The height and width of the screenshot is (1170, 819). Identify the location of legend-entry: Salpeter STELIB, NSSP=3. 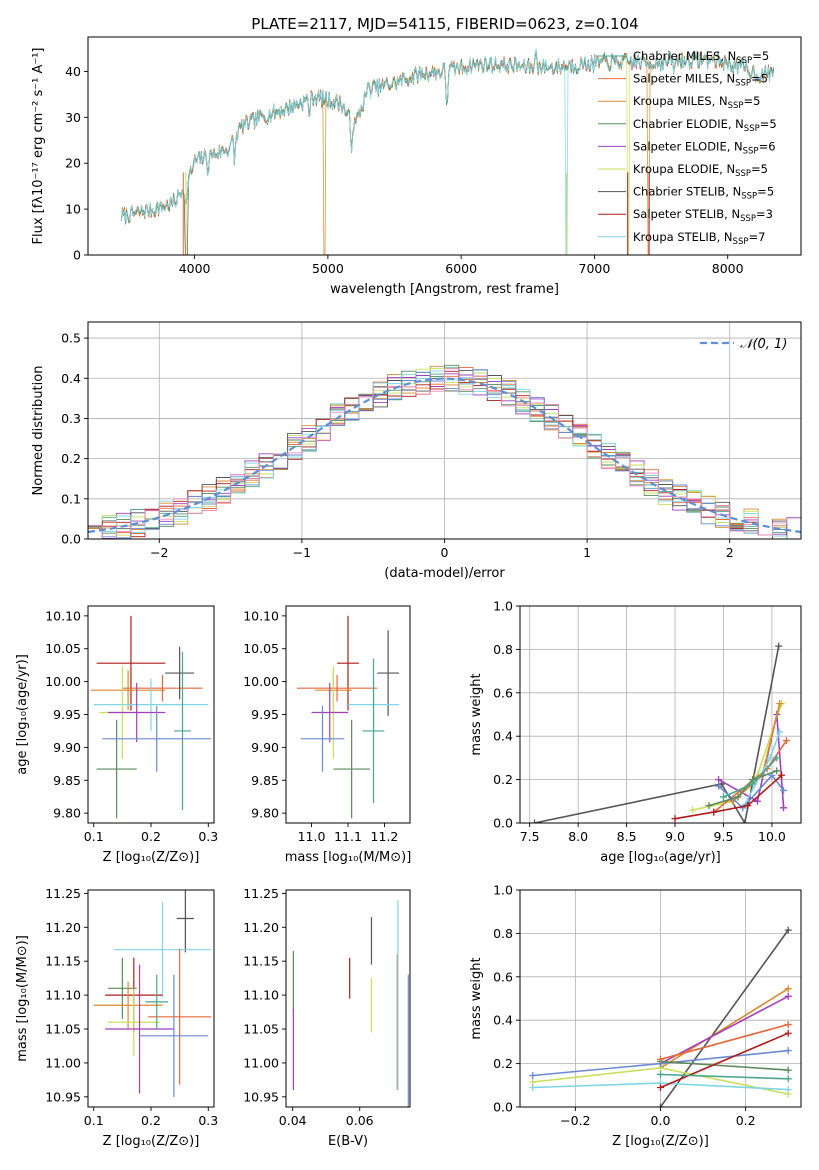
(703, 215).